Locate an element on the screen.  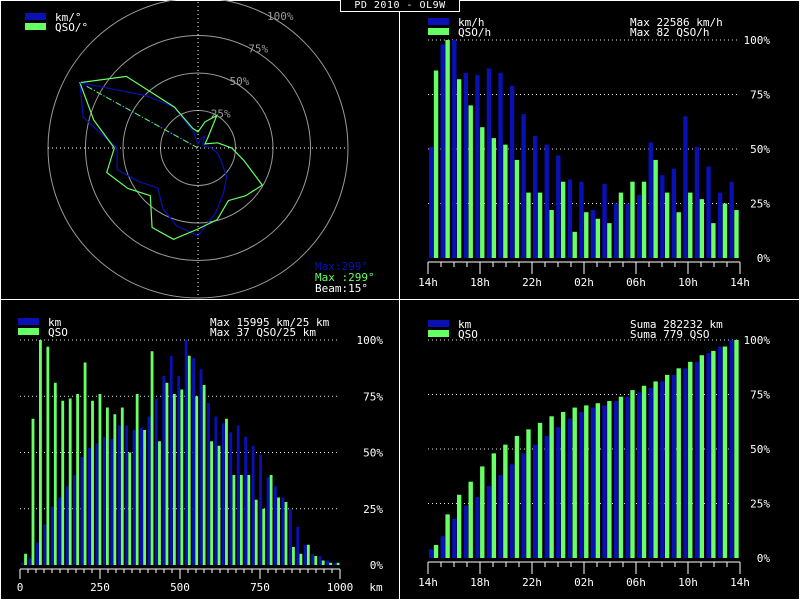
rate-xtick-label: 02h is located at coordinates (584, 282).